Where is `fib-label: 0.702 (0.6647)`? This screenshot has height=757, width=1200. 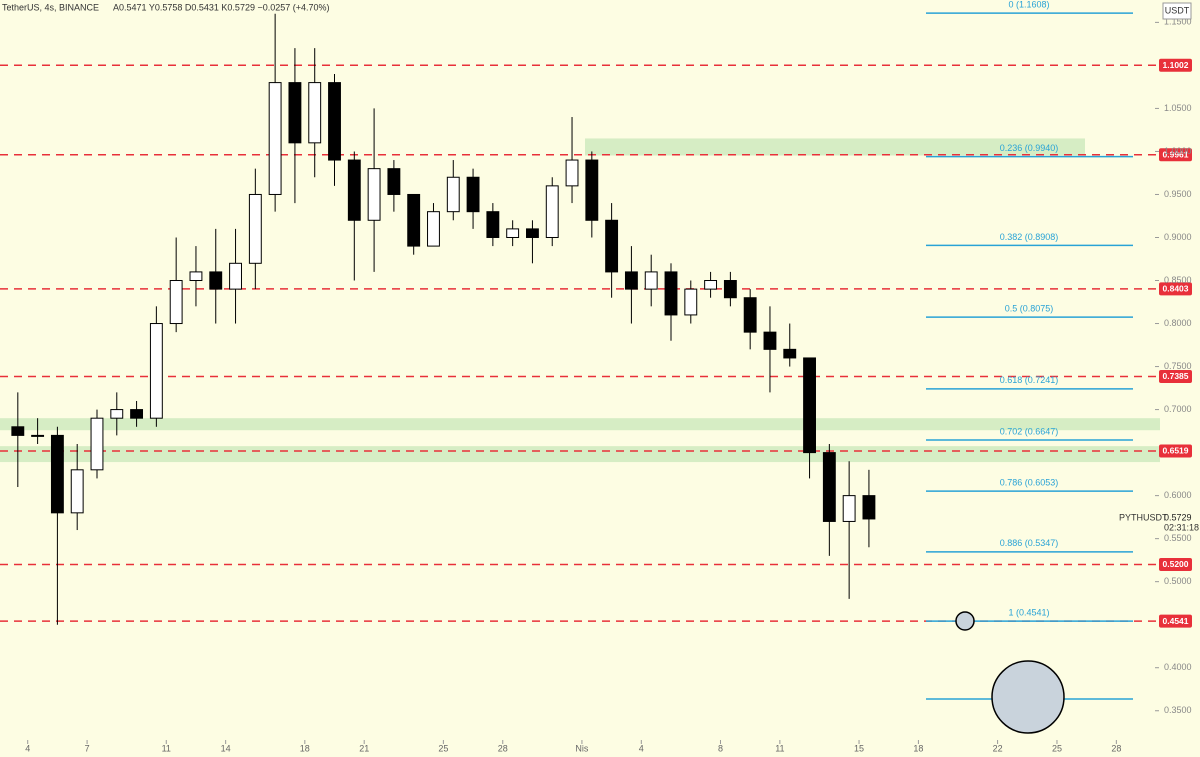
fib-label: 0.702 (0.6647) is located at coordinates (1029, 431).